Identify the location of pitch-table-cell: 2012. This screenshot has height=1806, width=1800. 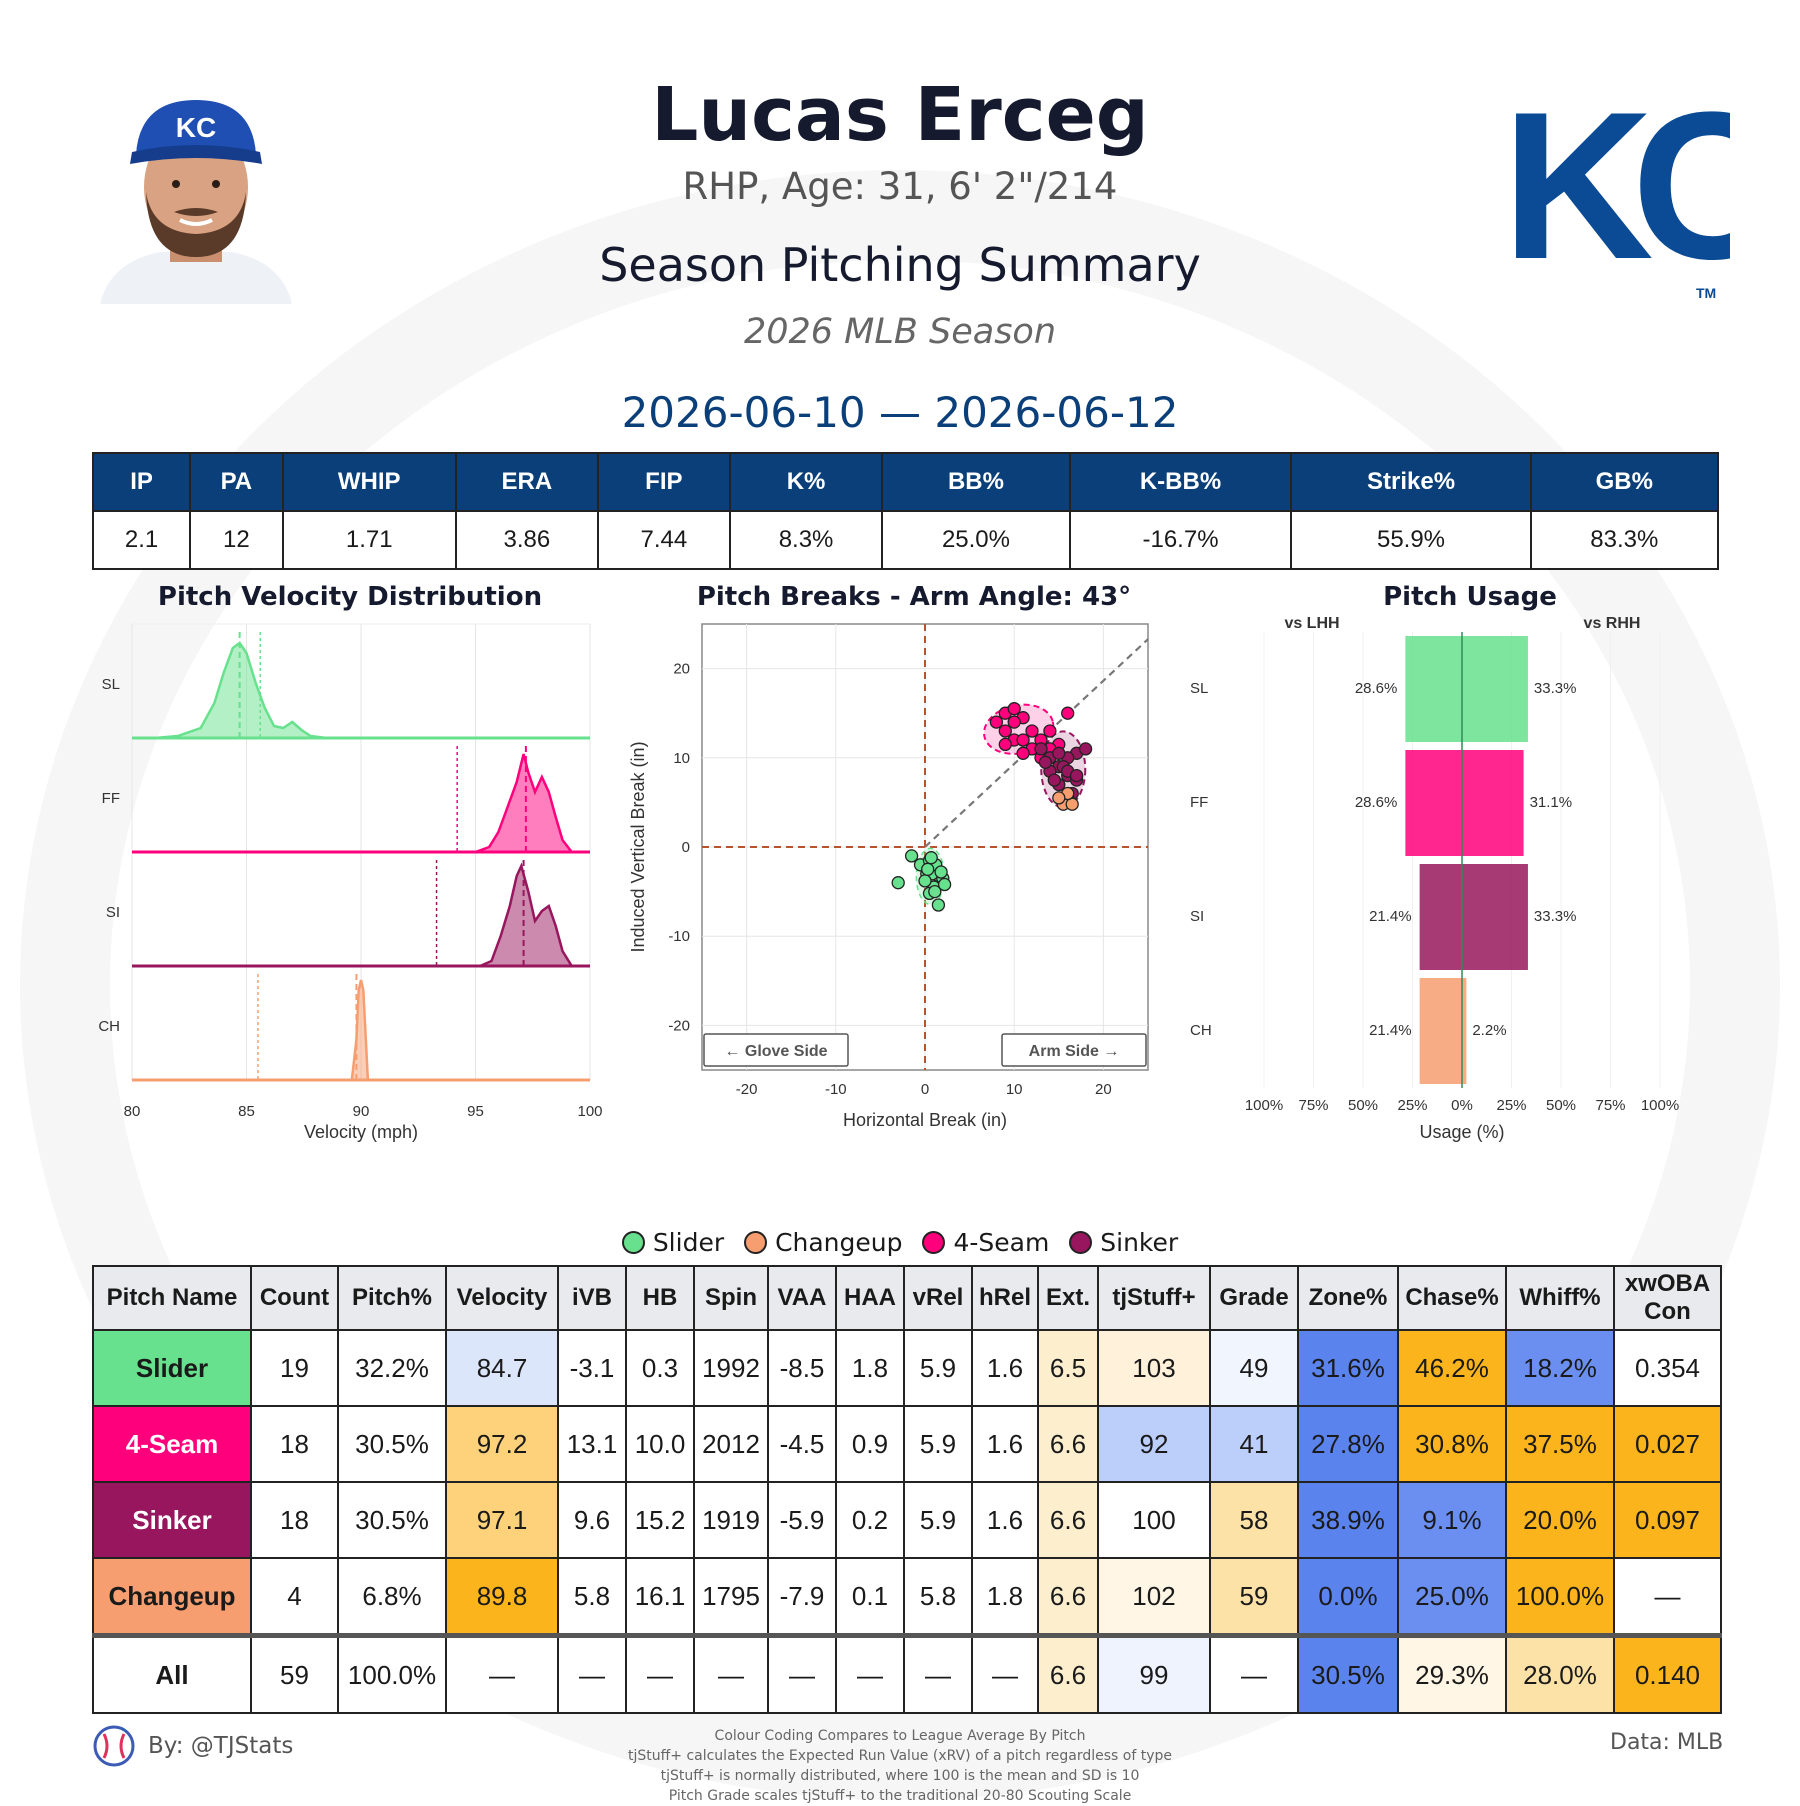
(731, 1444).